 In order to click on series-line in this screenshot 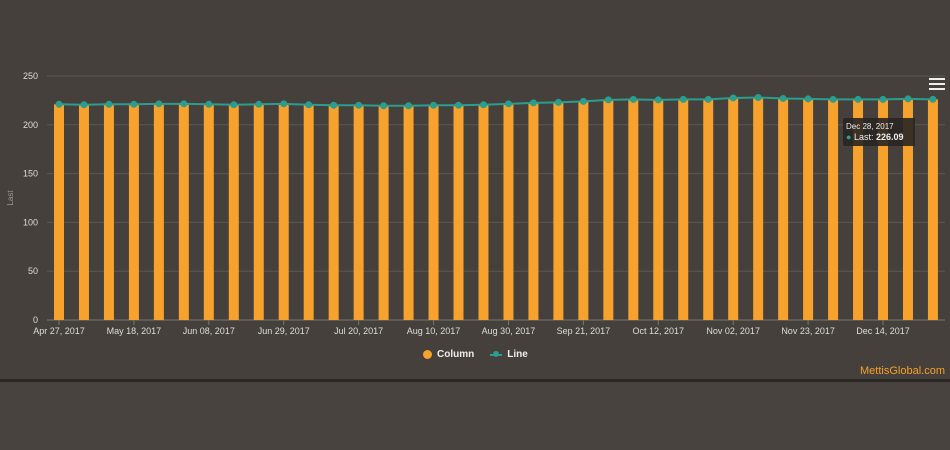, I will do `click(495, 101)`.